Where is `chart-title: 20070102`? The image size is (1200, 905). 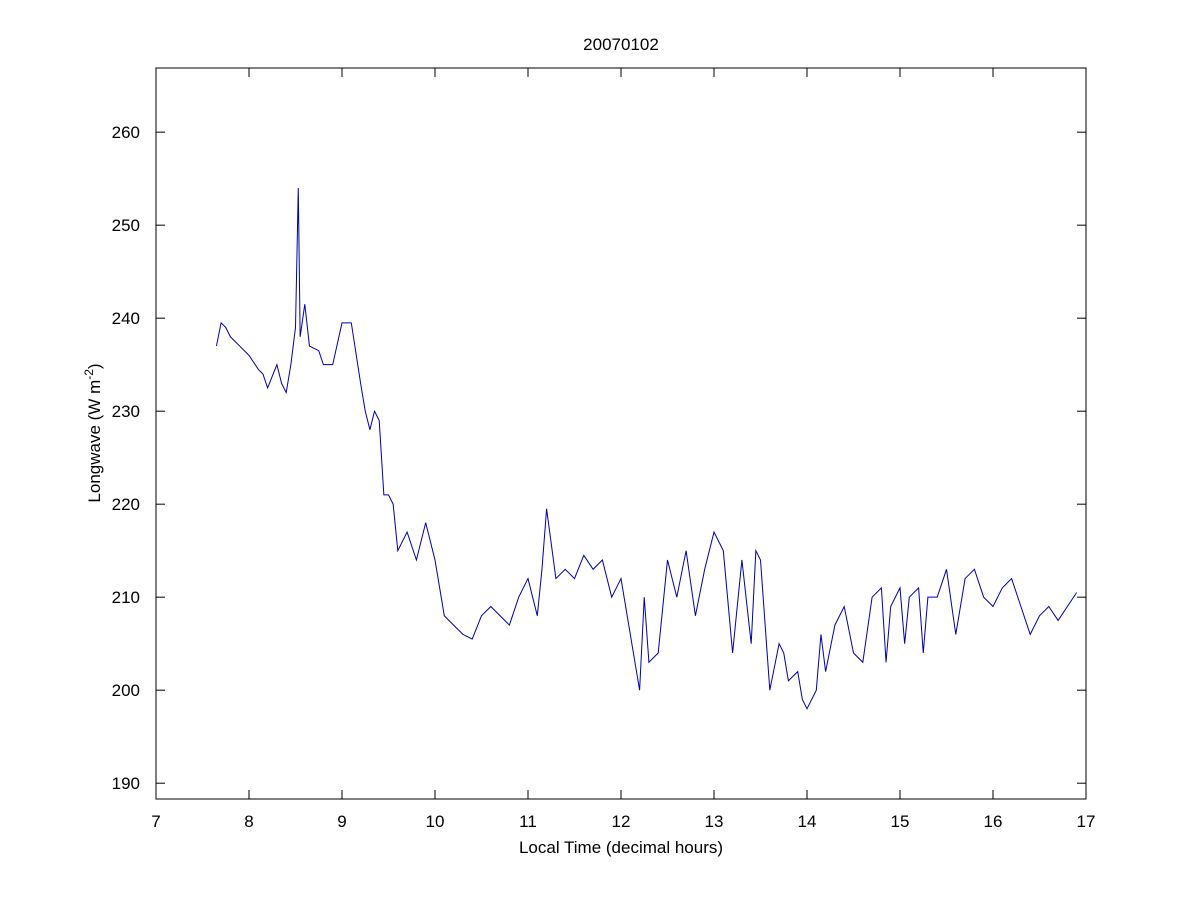
chart-title: 20070102 is located at coordinates (621, 44).